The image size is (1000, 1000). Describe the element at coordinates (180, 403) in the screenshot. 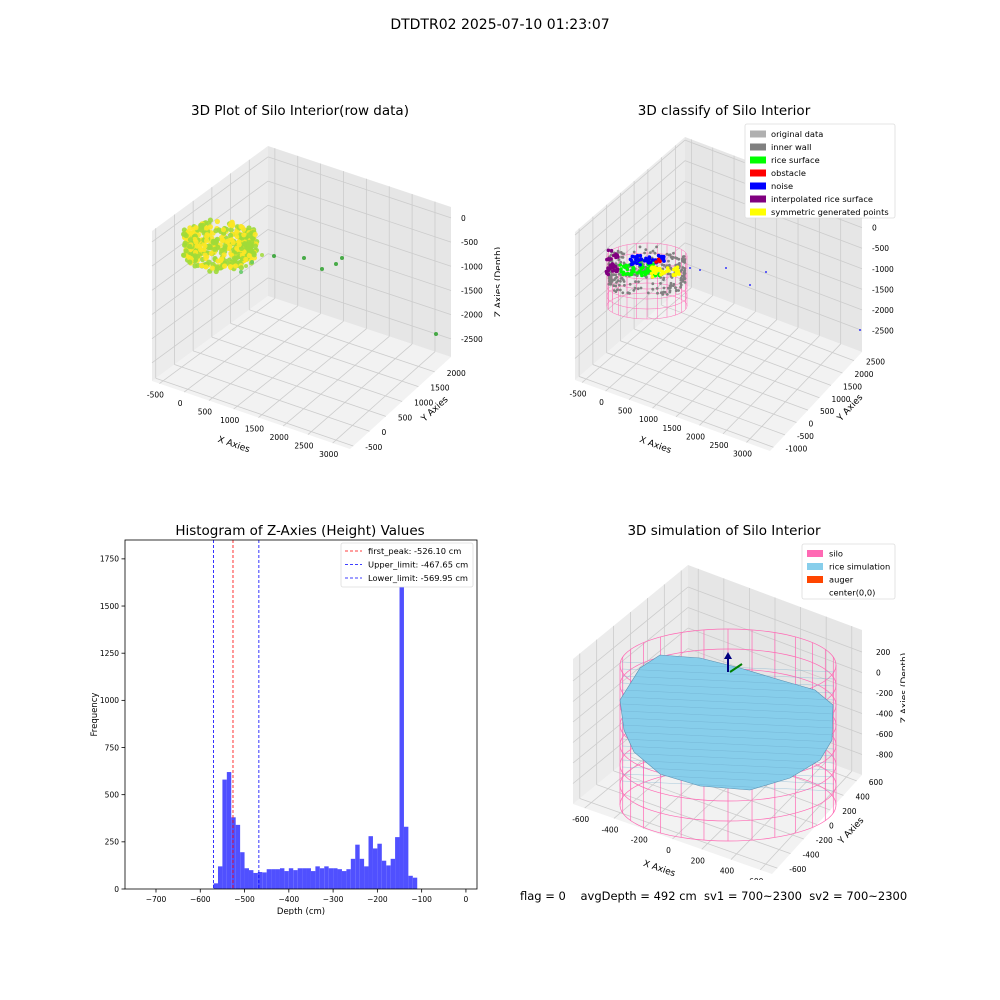

I see `x-tick-label: 0` at that location.